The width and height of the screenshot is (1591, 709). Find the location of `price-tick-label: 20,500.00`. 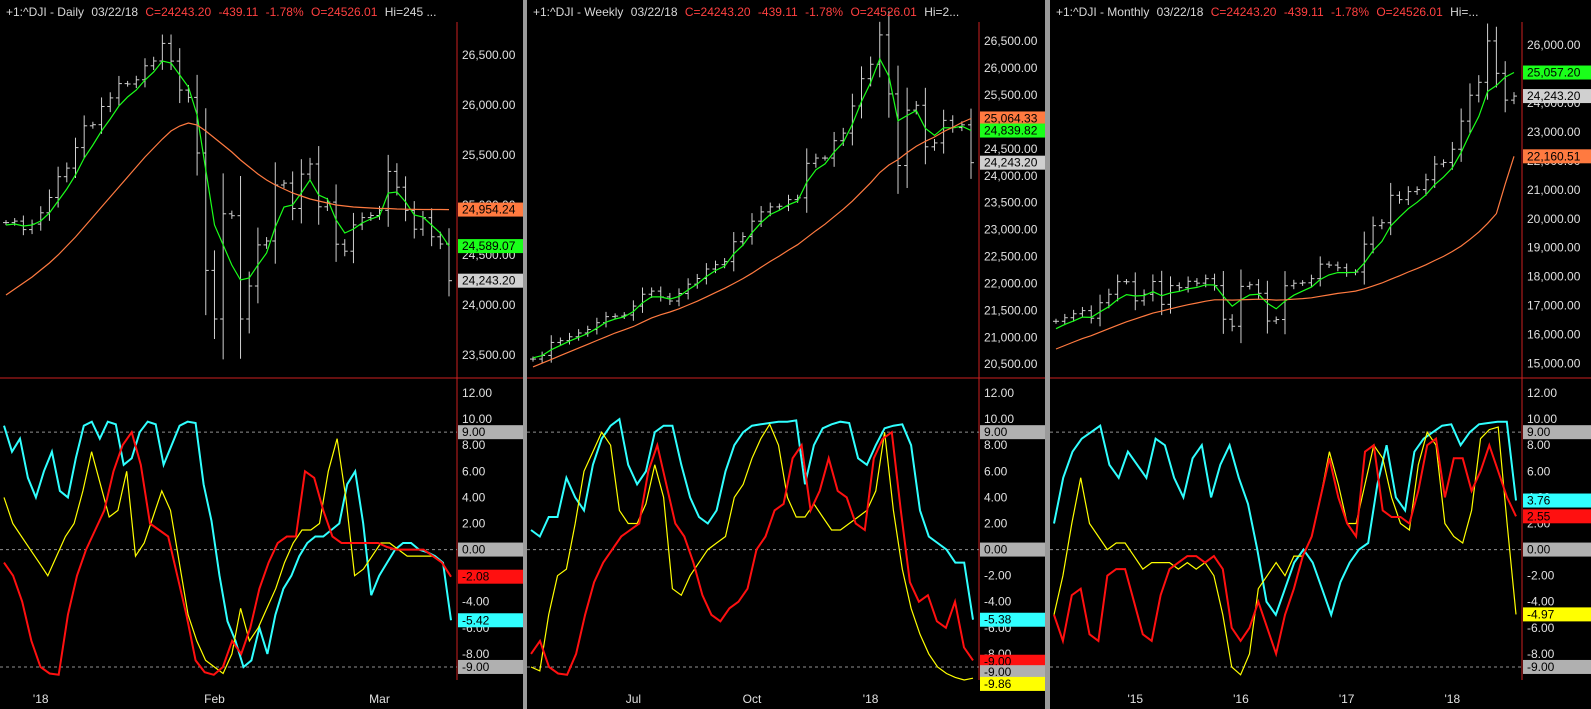

price-tick-label: 20,500.00 is located at coordinates (1011, 364).